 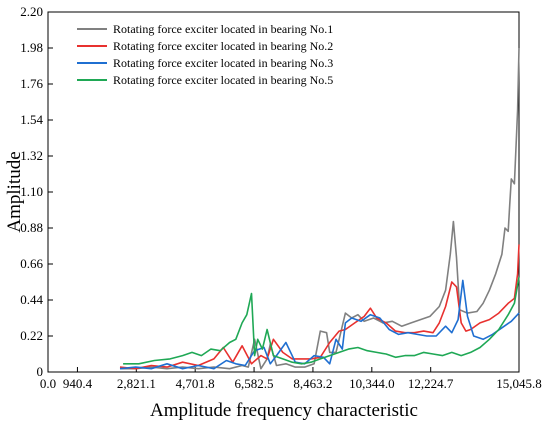 What do you see at coordinates (31, 47) in the screenshot?
I see `y-tick-label: 1.98` at bounding box center [31, 47].